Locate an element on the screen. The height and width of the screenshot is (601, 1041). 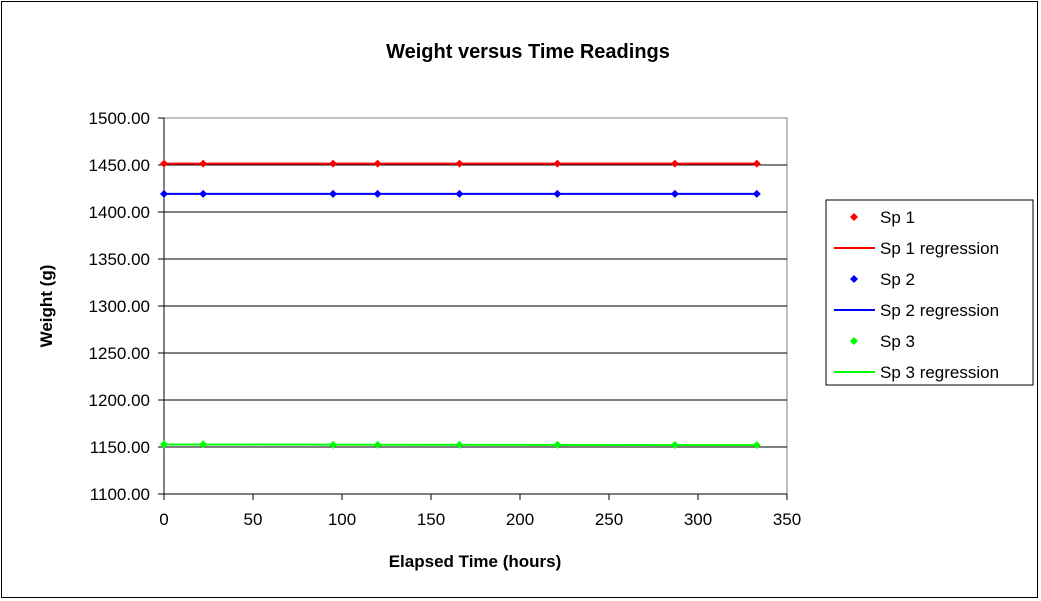
legend-label: Sp 1 regression is located at coordinates (939, 248).